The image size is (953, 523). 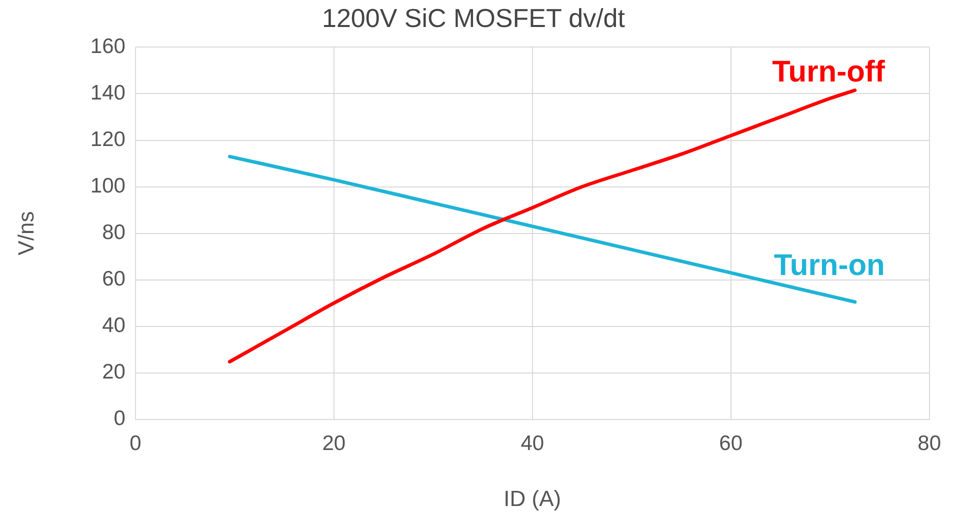 What do you see at coordinates (114, 279) in the screenshot?
I see `y-tick-label: 60` at bounding box center [114, 279].